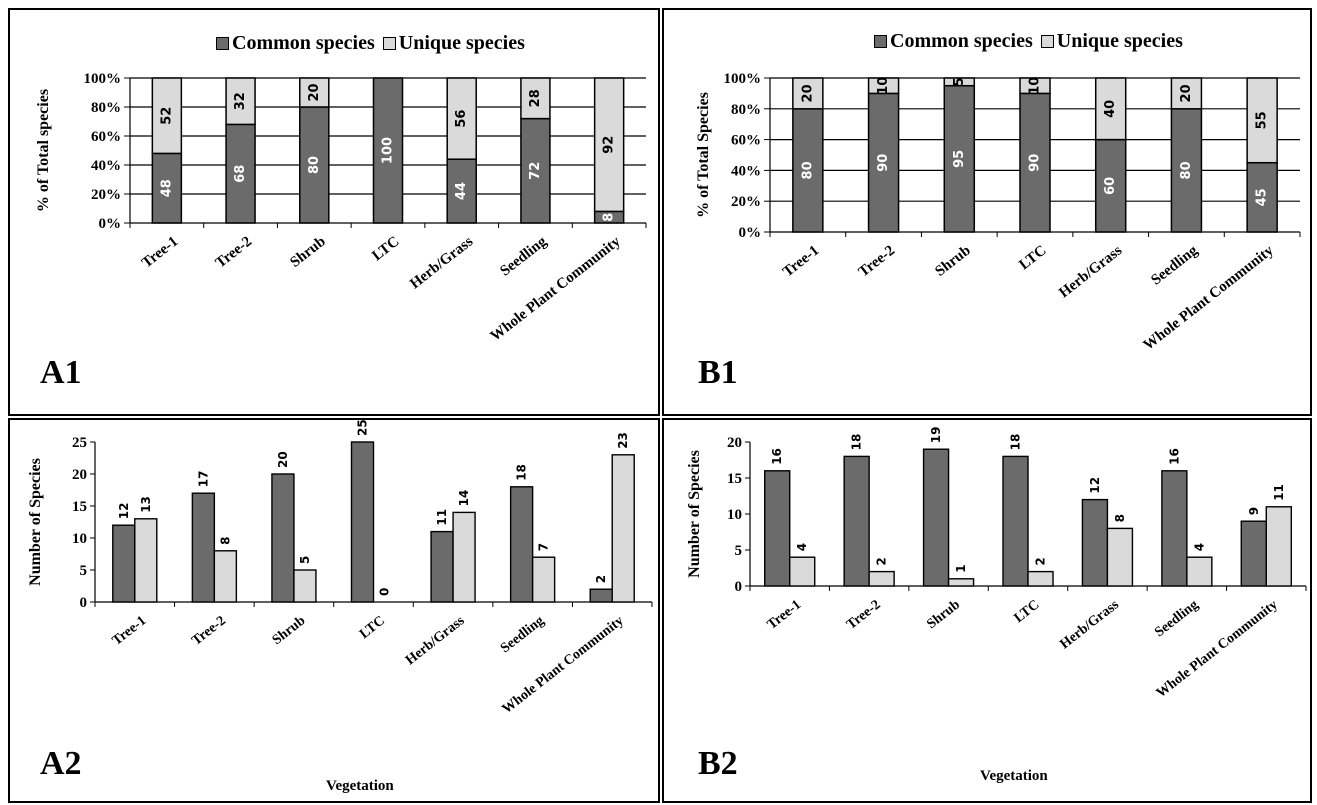 The image size is (1317, 805). What do you see at coordinates (146, 504) in the screenshot?
I see `data-label-unique: 13` at bounding box center [146, 504].